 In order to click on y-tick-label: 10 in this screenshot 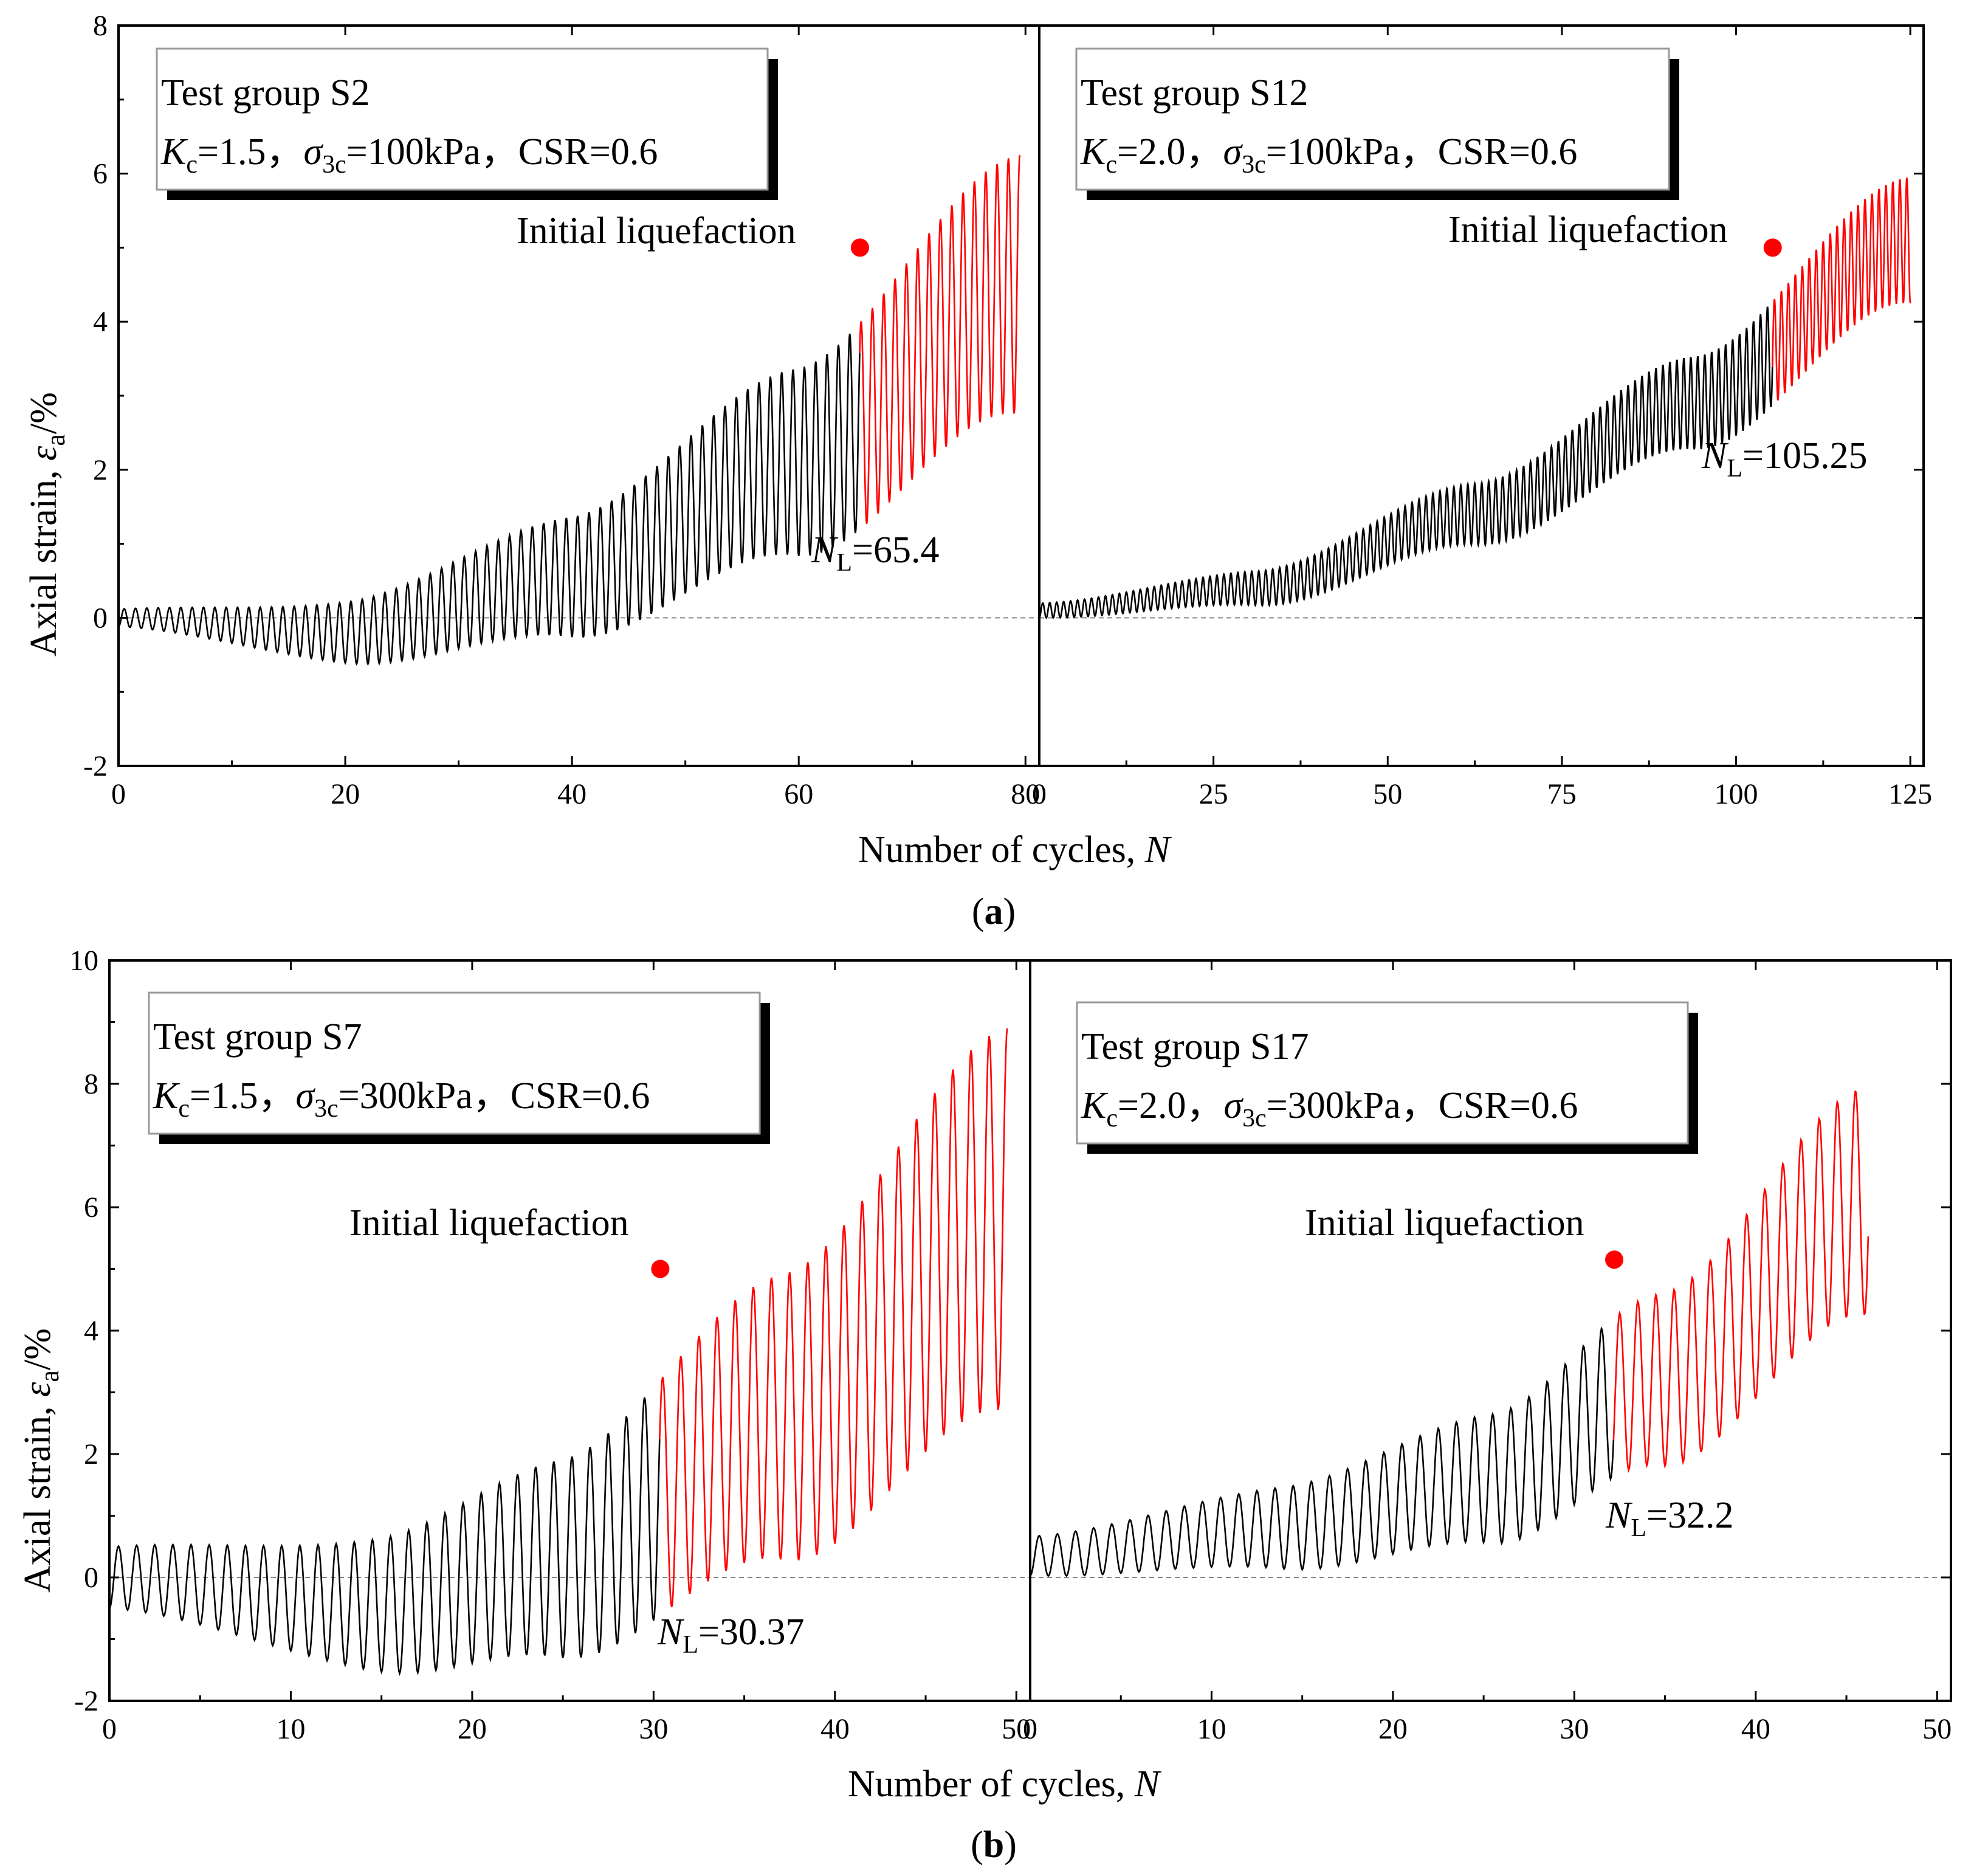, I will do `click(83, 961)`.